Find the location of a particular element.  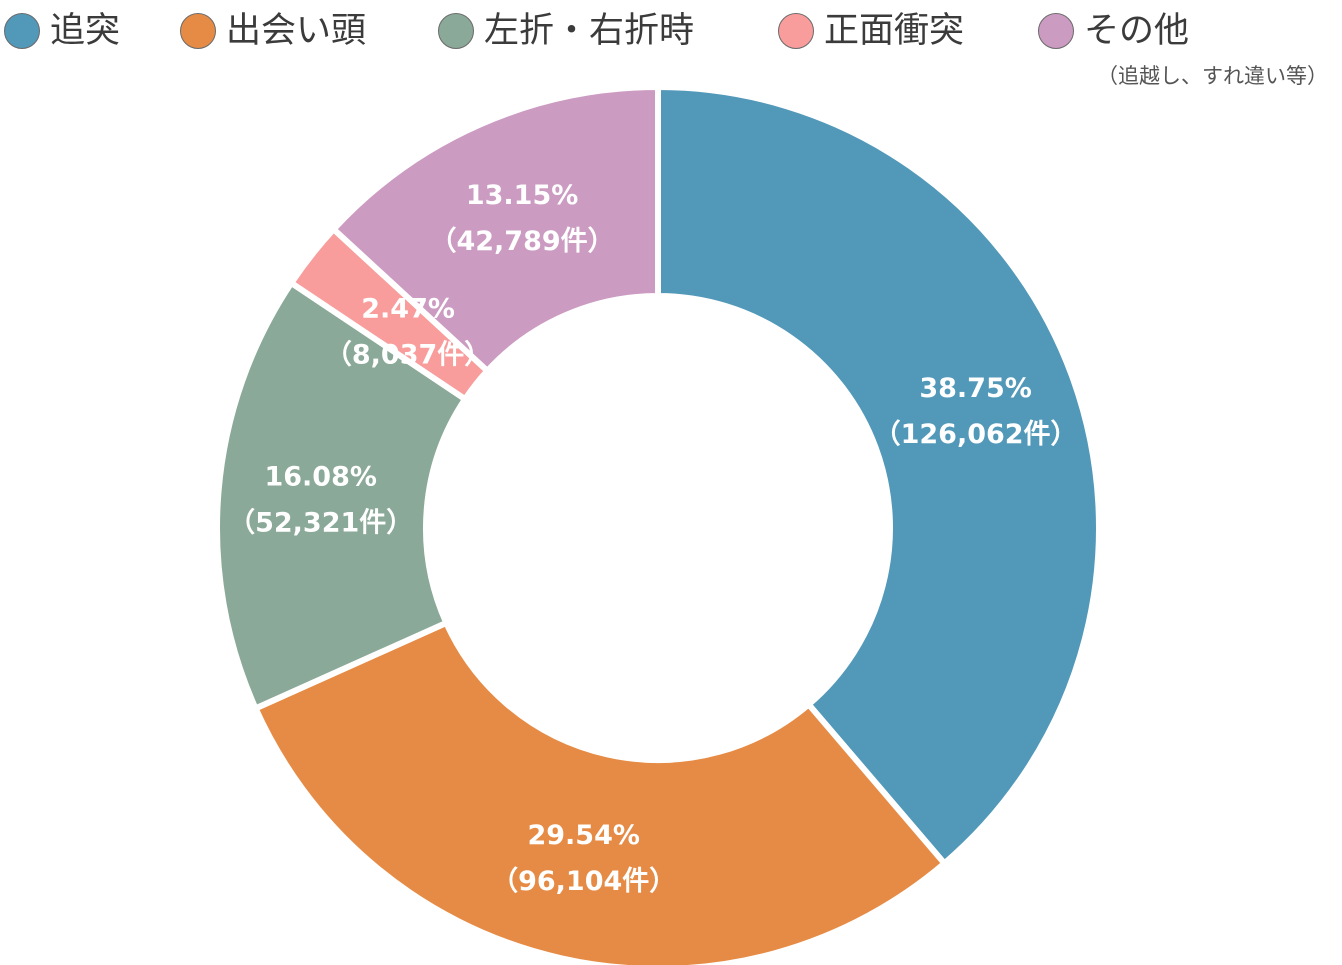

slice-count-label-head-on: （8,037件） is located at coordinates (408, 354).